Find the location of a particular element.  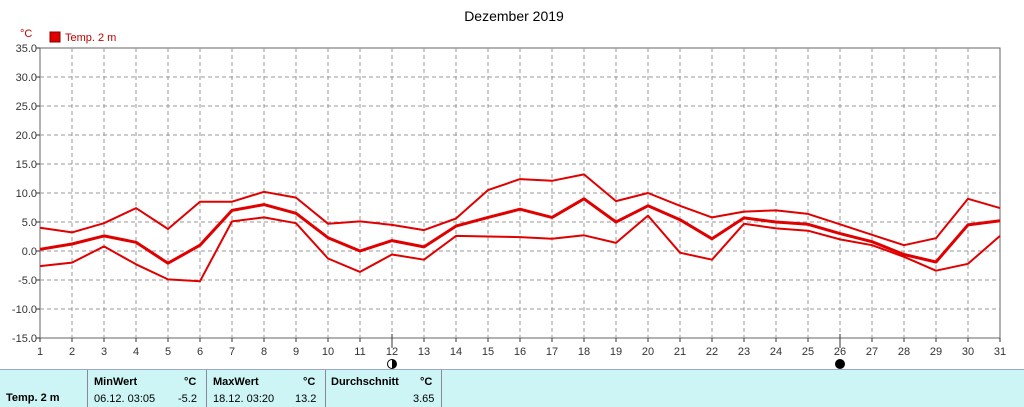

moon-markers is located at coordinates (616, 351).